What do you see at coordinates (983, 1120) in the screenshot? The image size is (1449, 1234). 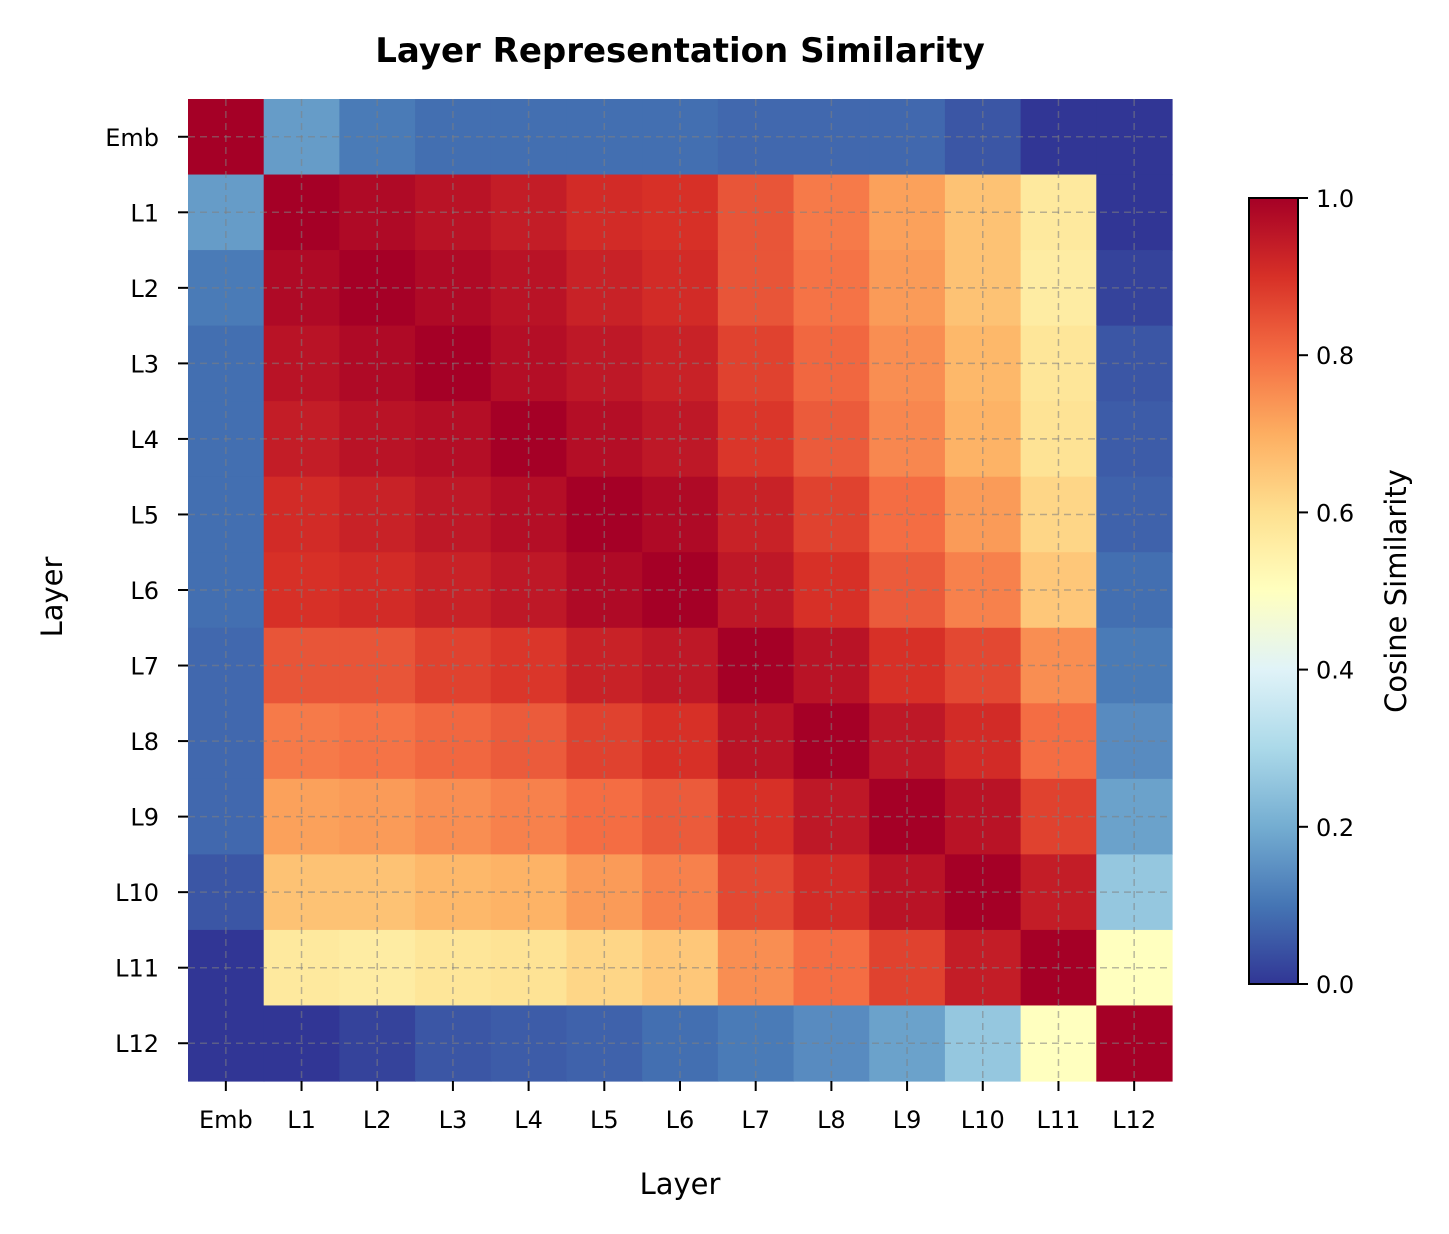 I see `x-tick-label: L10` at bounding box center [983, 1120].